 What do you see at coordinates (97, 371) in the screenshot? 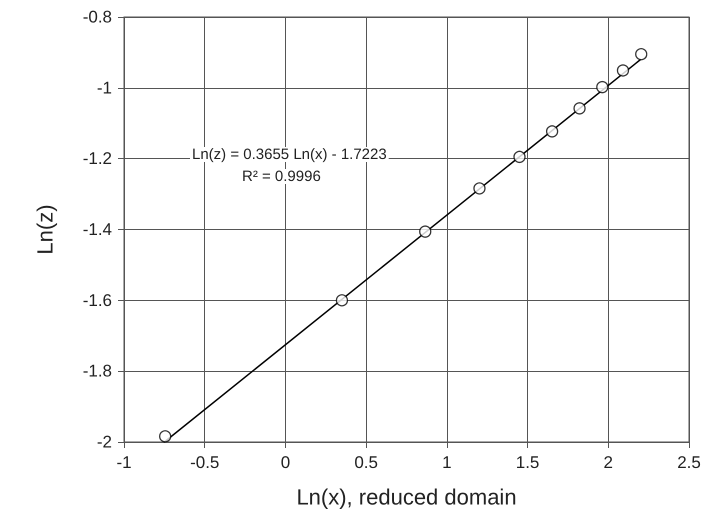
I see `y-tick-label: -1.8` at bounding box center [97, 371].